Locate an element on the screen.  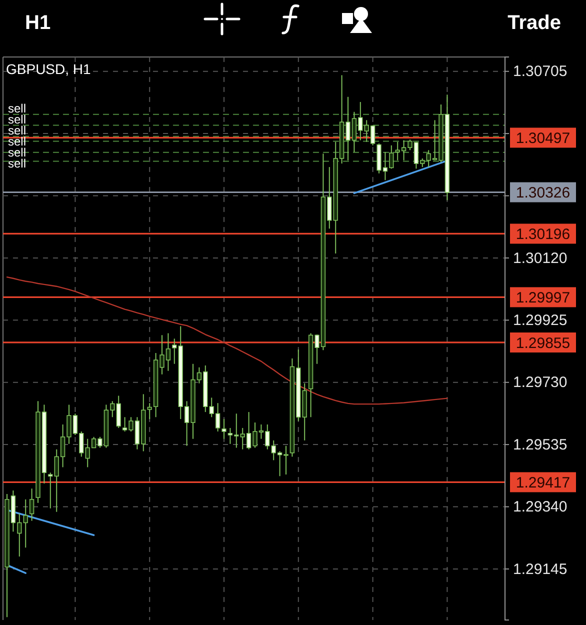
ref-line-label: 1.30196 is located at coordinates (543, 235).